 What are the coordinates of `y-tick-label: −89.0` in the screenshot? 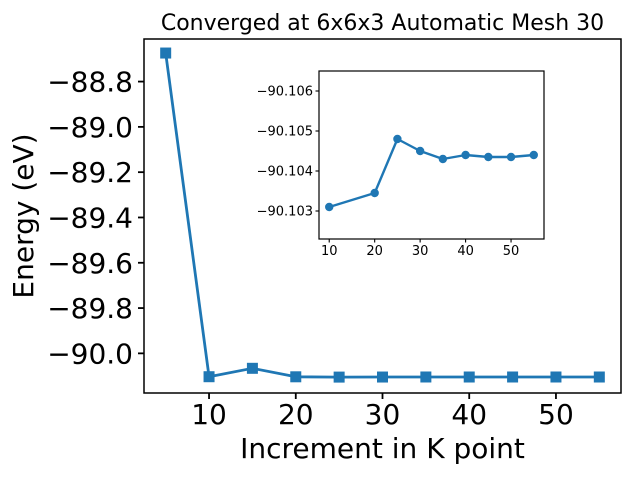 It's located at (90, 127).